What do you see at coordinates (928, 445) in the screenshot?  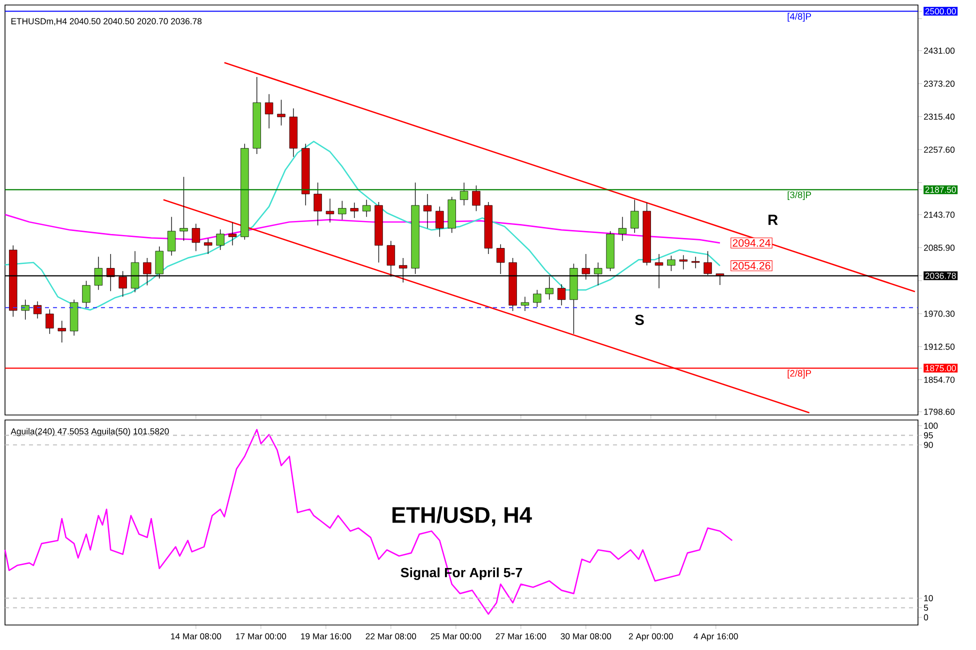 I see `y-tick-label: 90` at bounding box center [928, 445].